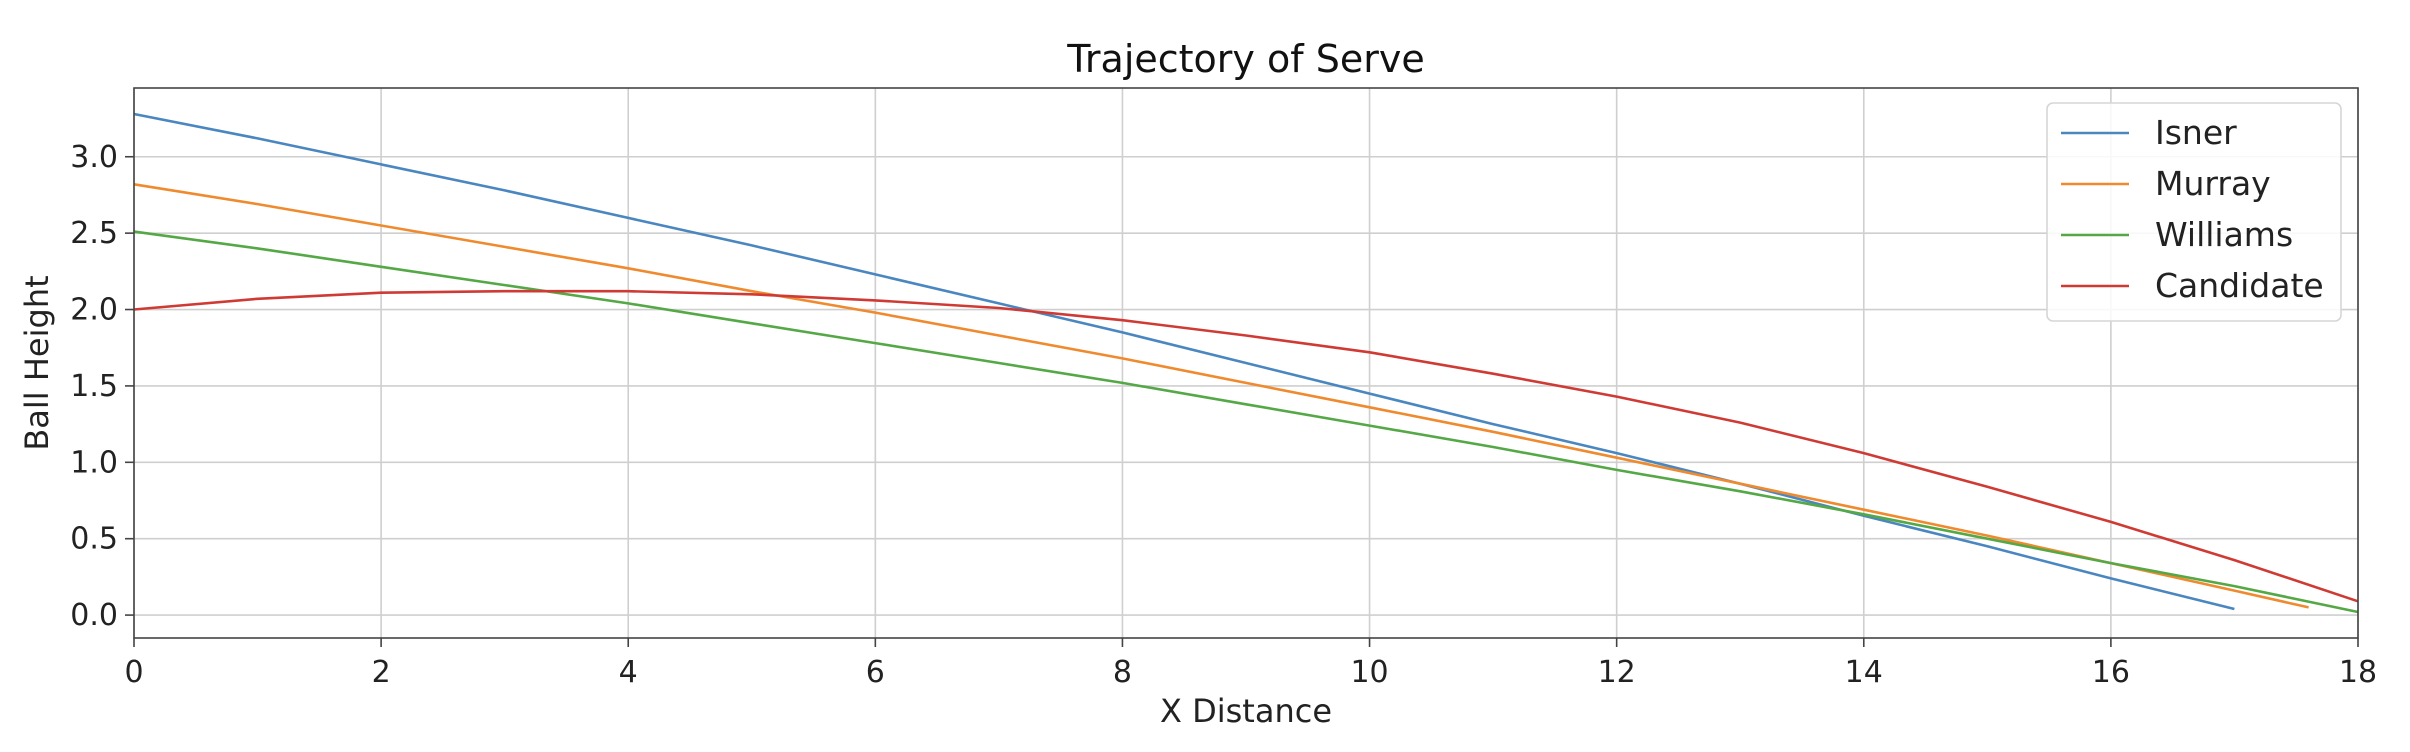 The image size is (2410, 752). Describe the element at coordinates (2111, 672) in the screenshot. I see `x-tick-label: 16` at that location.